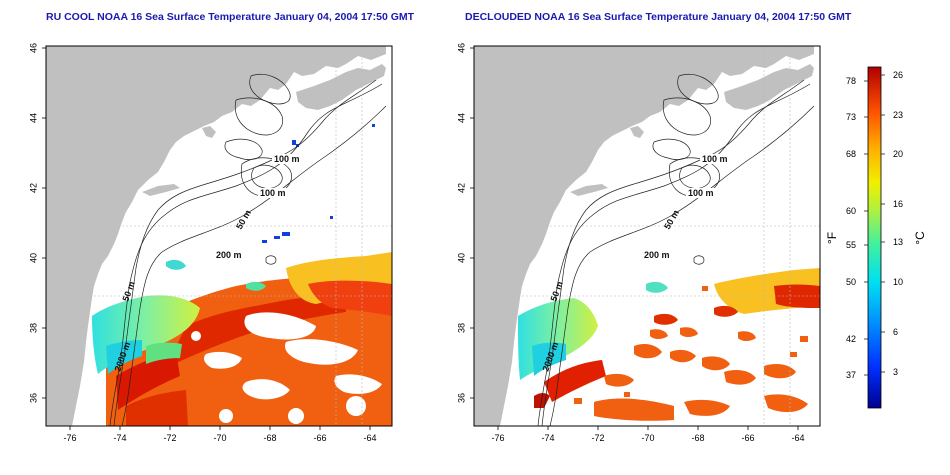 This screenshot has width=950, height=475. Describe the element at coordinates (851, 282) in the screenshot. I see `colorbar-f-tick-label: 50` at that location.